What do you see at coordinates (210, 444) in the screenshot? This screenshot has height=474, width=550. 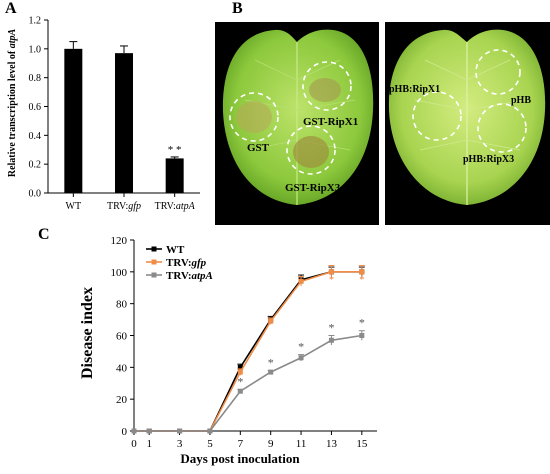 I see `line-chart-x-tick-label: 5` at bounding box center [210, 444].